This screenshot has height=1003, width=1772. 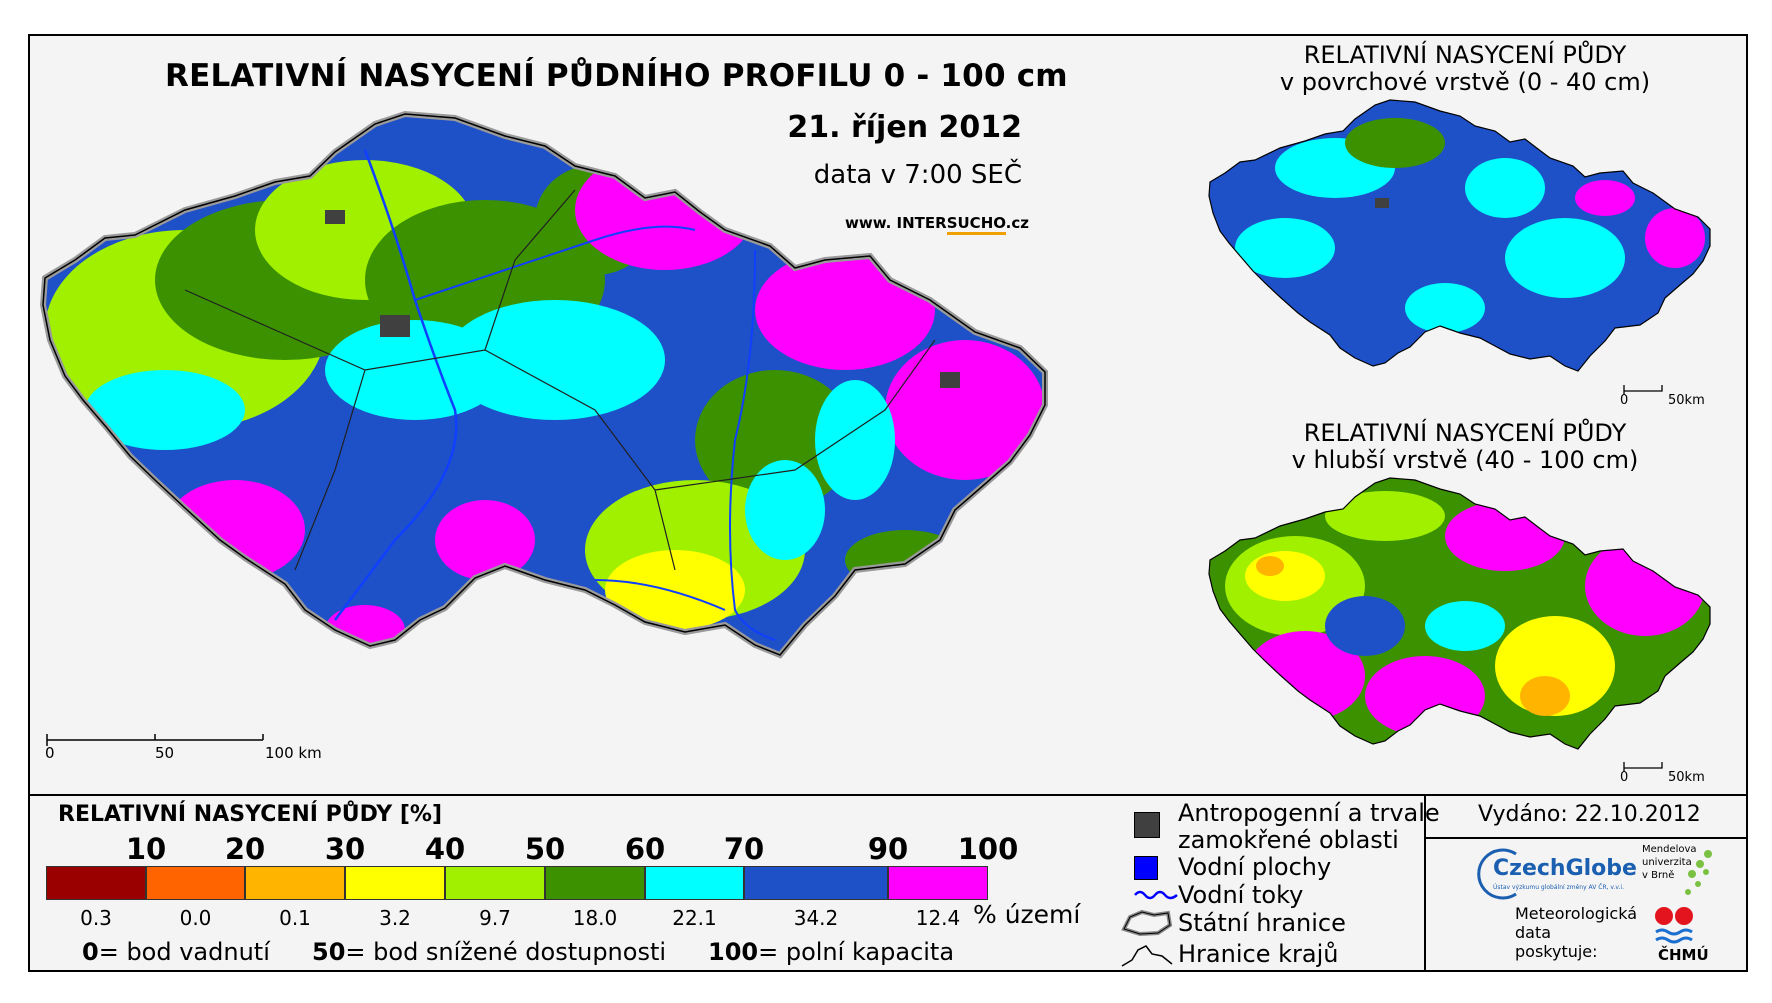 What do you see at coordinates (1262, 923) in the screenshot?
I see `symbol-label-state-border: Státní hranice` at bounding box center [1262, 923].